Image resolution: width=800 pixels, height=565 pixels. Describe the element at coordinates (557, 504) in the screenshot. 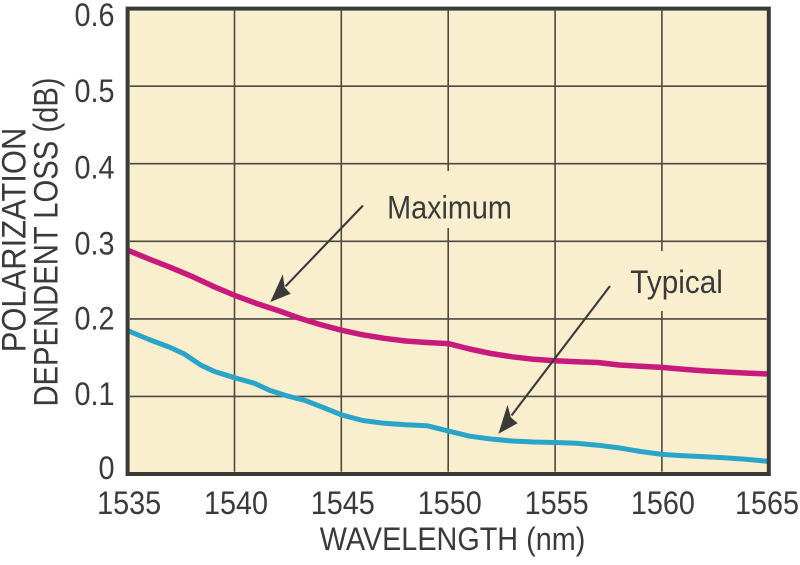

I see `svg-text: 1555` at that location.